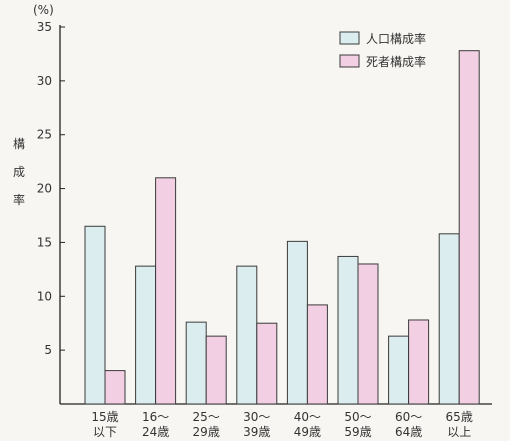 Image resolution: width=510 pixels, height=441 pixels. Describe the element at coordinates (307, 432) in the screenshot. I see `x-tick-label-line2: 49歳` at that location.